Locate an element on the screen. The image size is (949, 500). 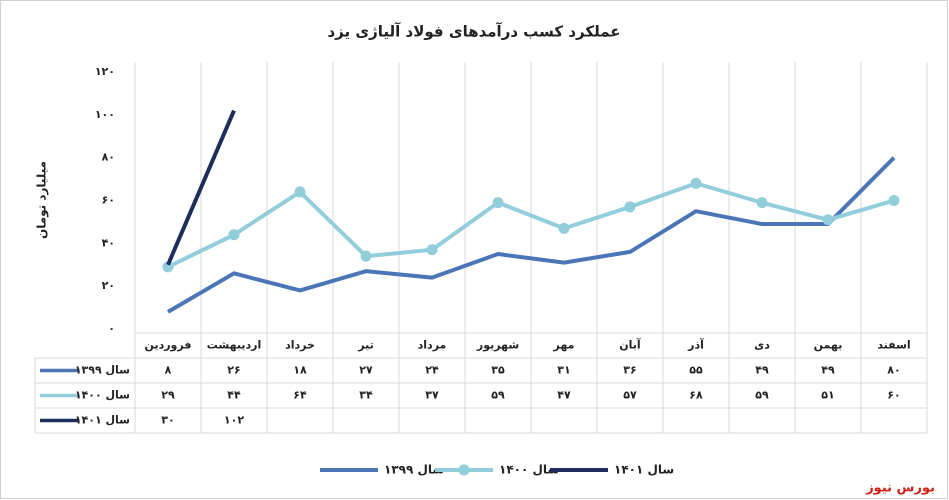
y-axis-label: میلیارد تومان is located at coordinates (42, 200).